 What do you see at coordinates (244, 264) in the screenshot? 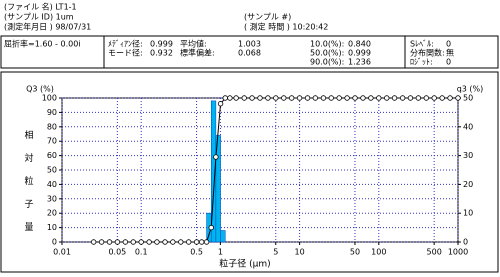
I see `x-axis-title: 粒子径 (μm)` at bounding box center [244, 264].